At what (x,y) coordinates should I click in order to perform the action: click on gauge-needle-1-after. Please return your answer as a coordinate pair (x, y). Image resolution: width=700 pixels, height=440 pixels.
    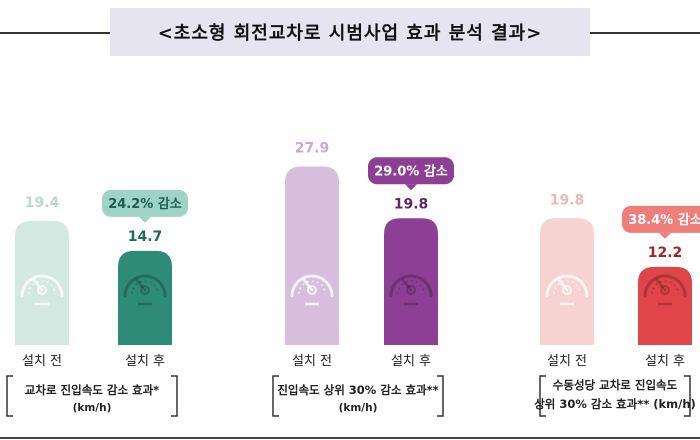
    Looking at the image, I should click on (141, 285).